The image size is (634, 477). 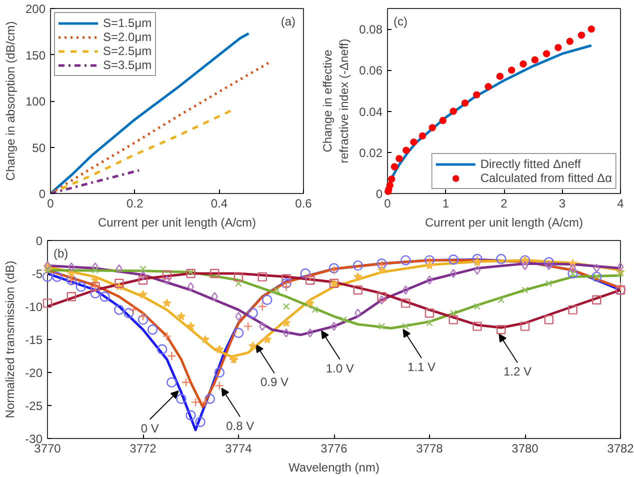 What do you see at coordinates (34, 406) in the screenshot?
I see `y-tick-label: -25` at bounding box center [34, 406].